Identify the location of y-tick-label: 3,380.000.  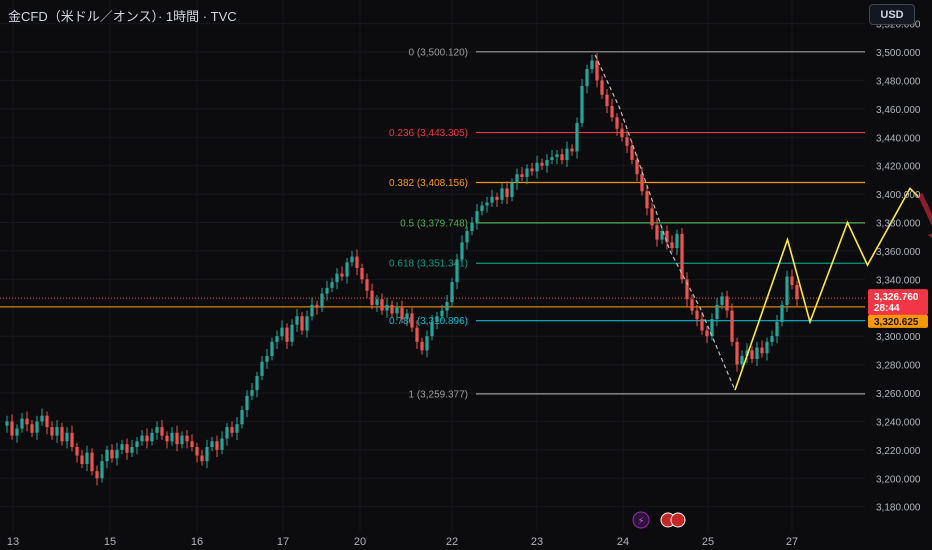
(898, 224).